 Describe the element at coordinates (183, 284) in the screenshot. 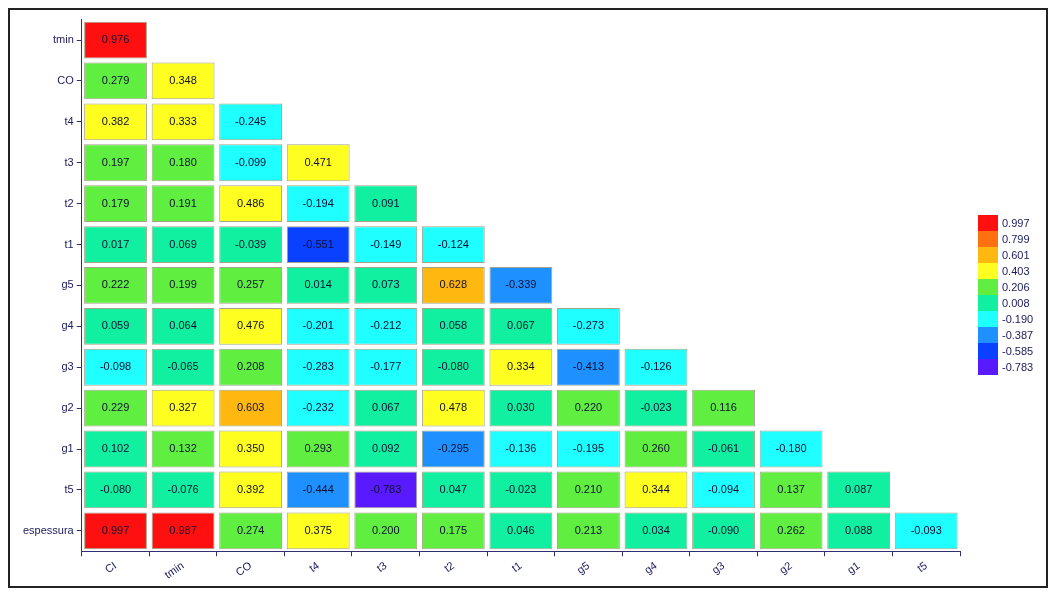

I see `data-label: 0.199` at that location.